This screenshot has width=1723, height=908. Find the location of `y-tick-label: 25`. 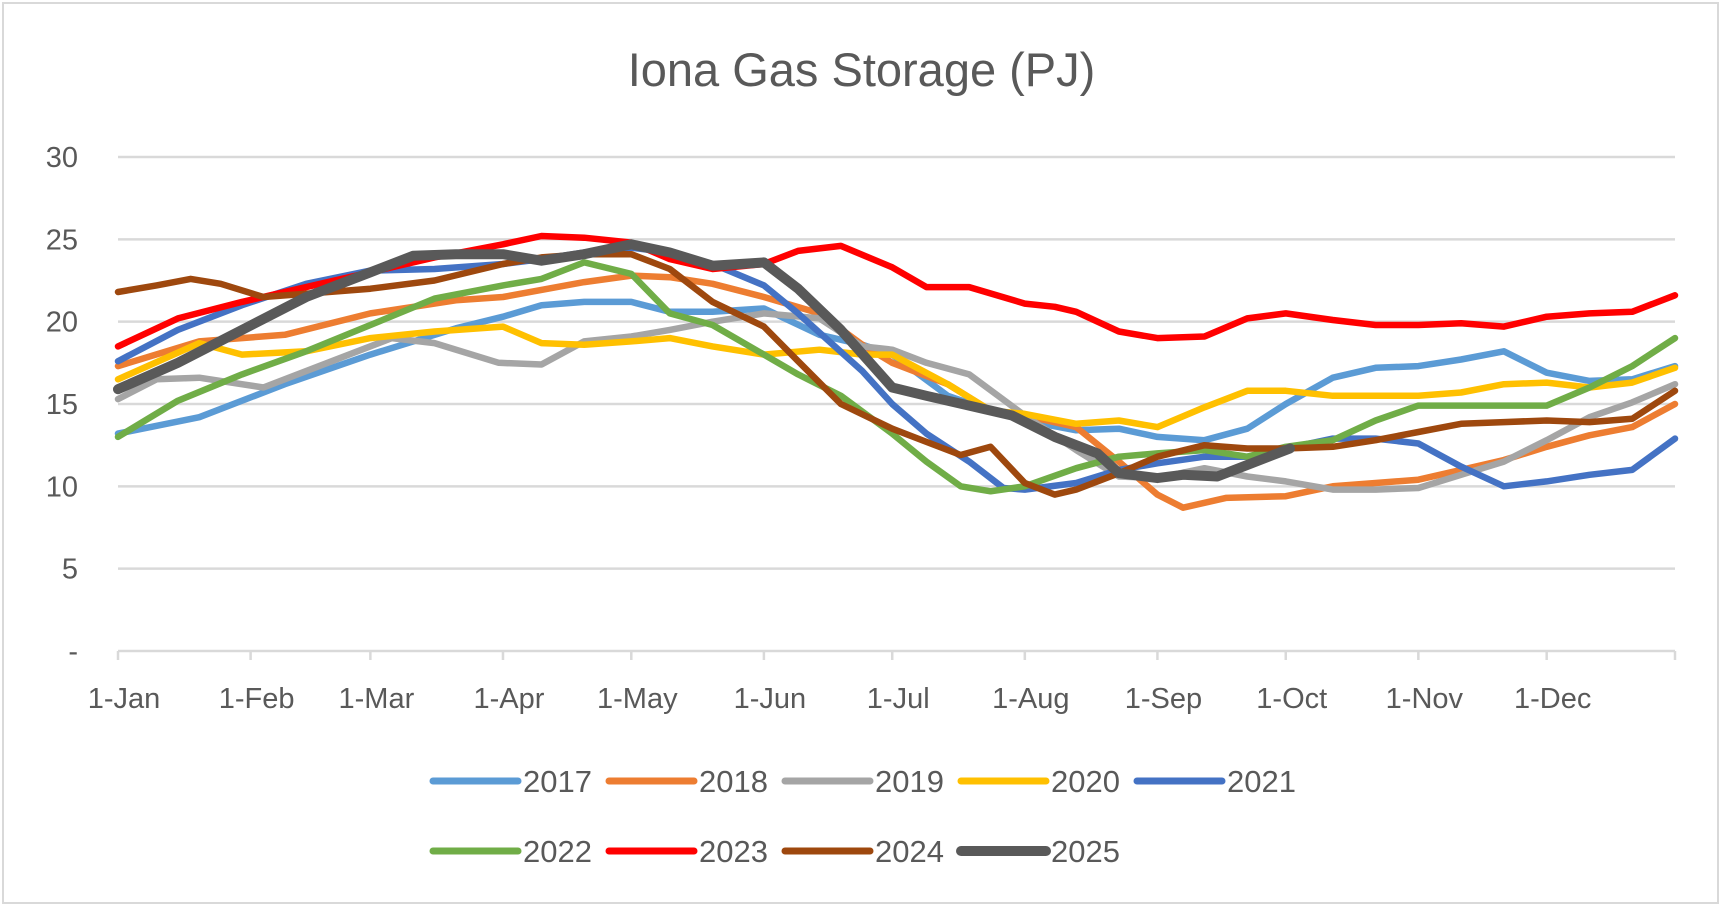

y-tick-label: 25 is located at coordinates (62, 240).